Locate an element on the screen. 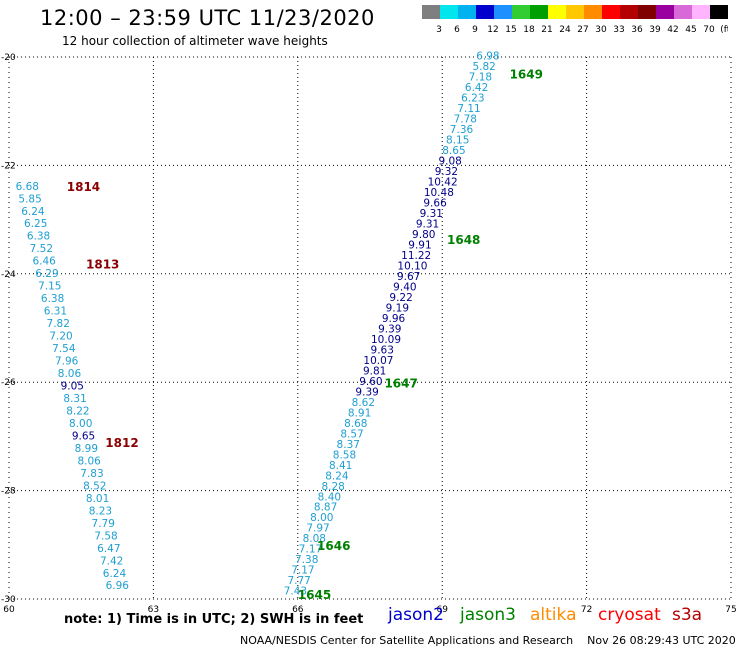 This screenshot has width=740, height=650. track-label: 1649 is located at coordinates (526, 75).